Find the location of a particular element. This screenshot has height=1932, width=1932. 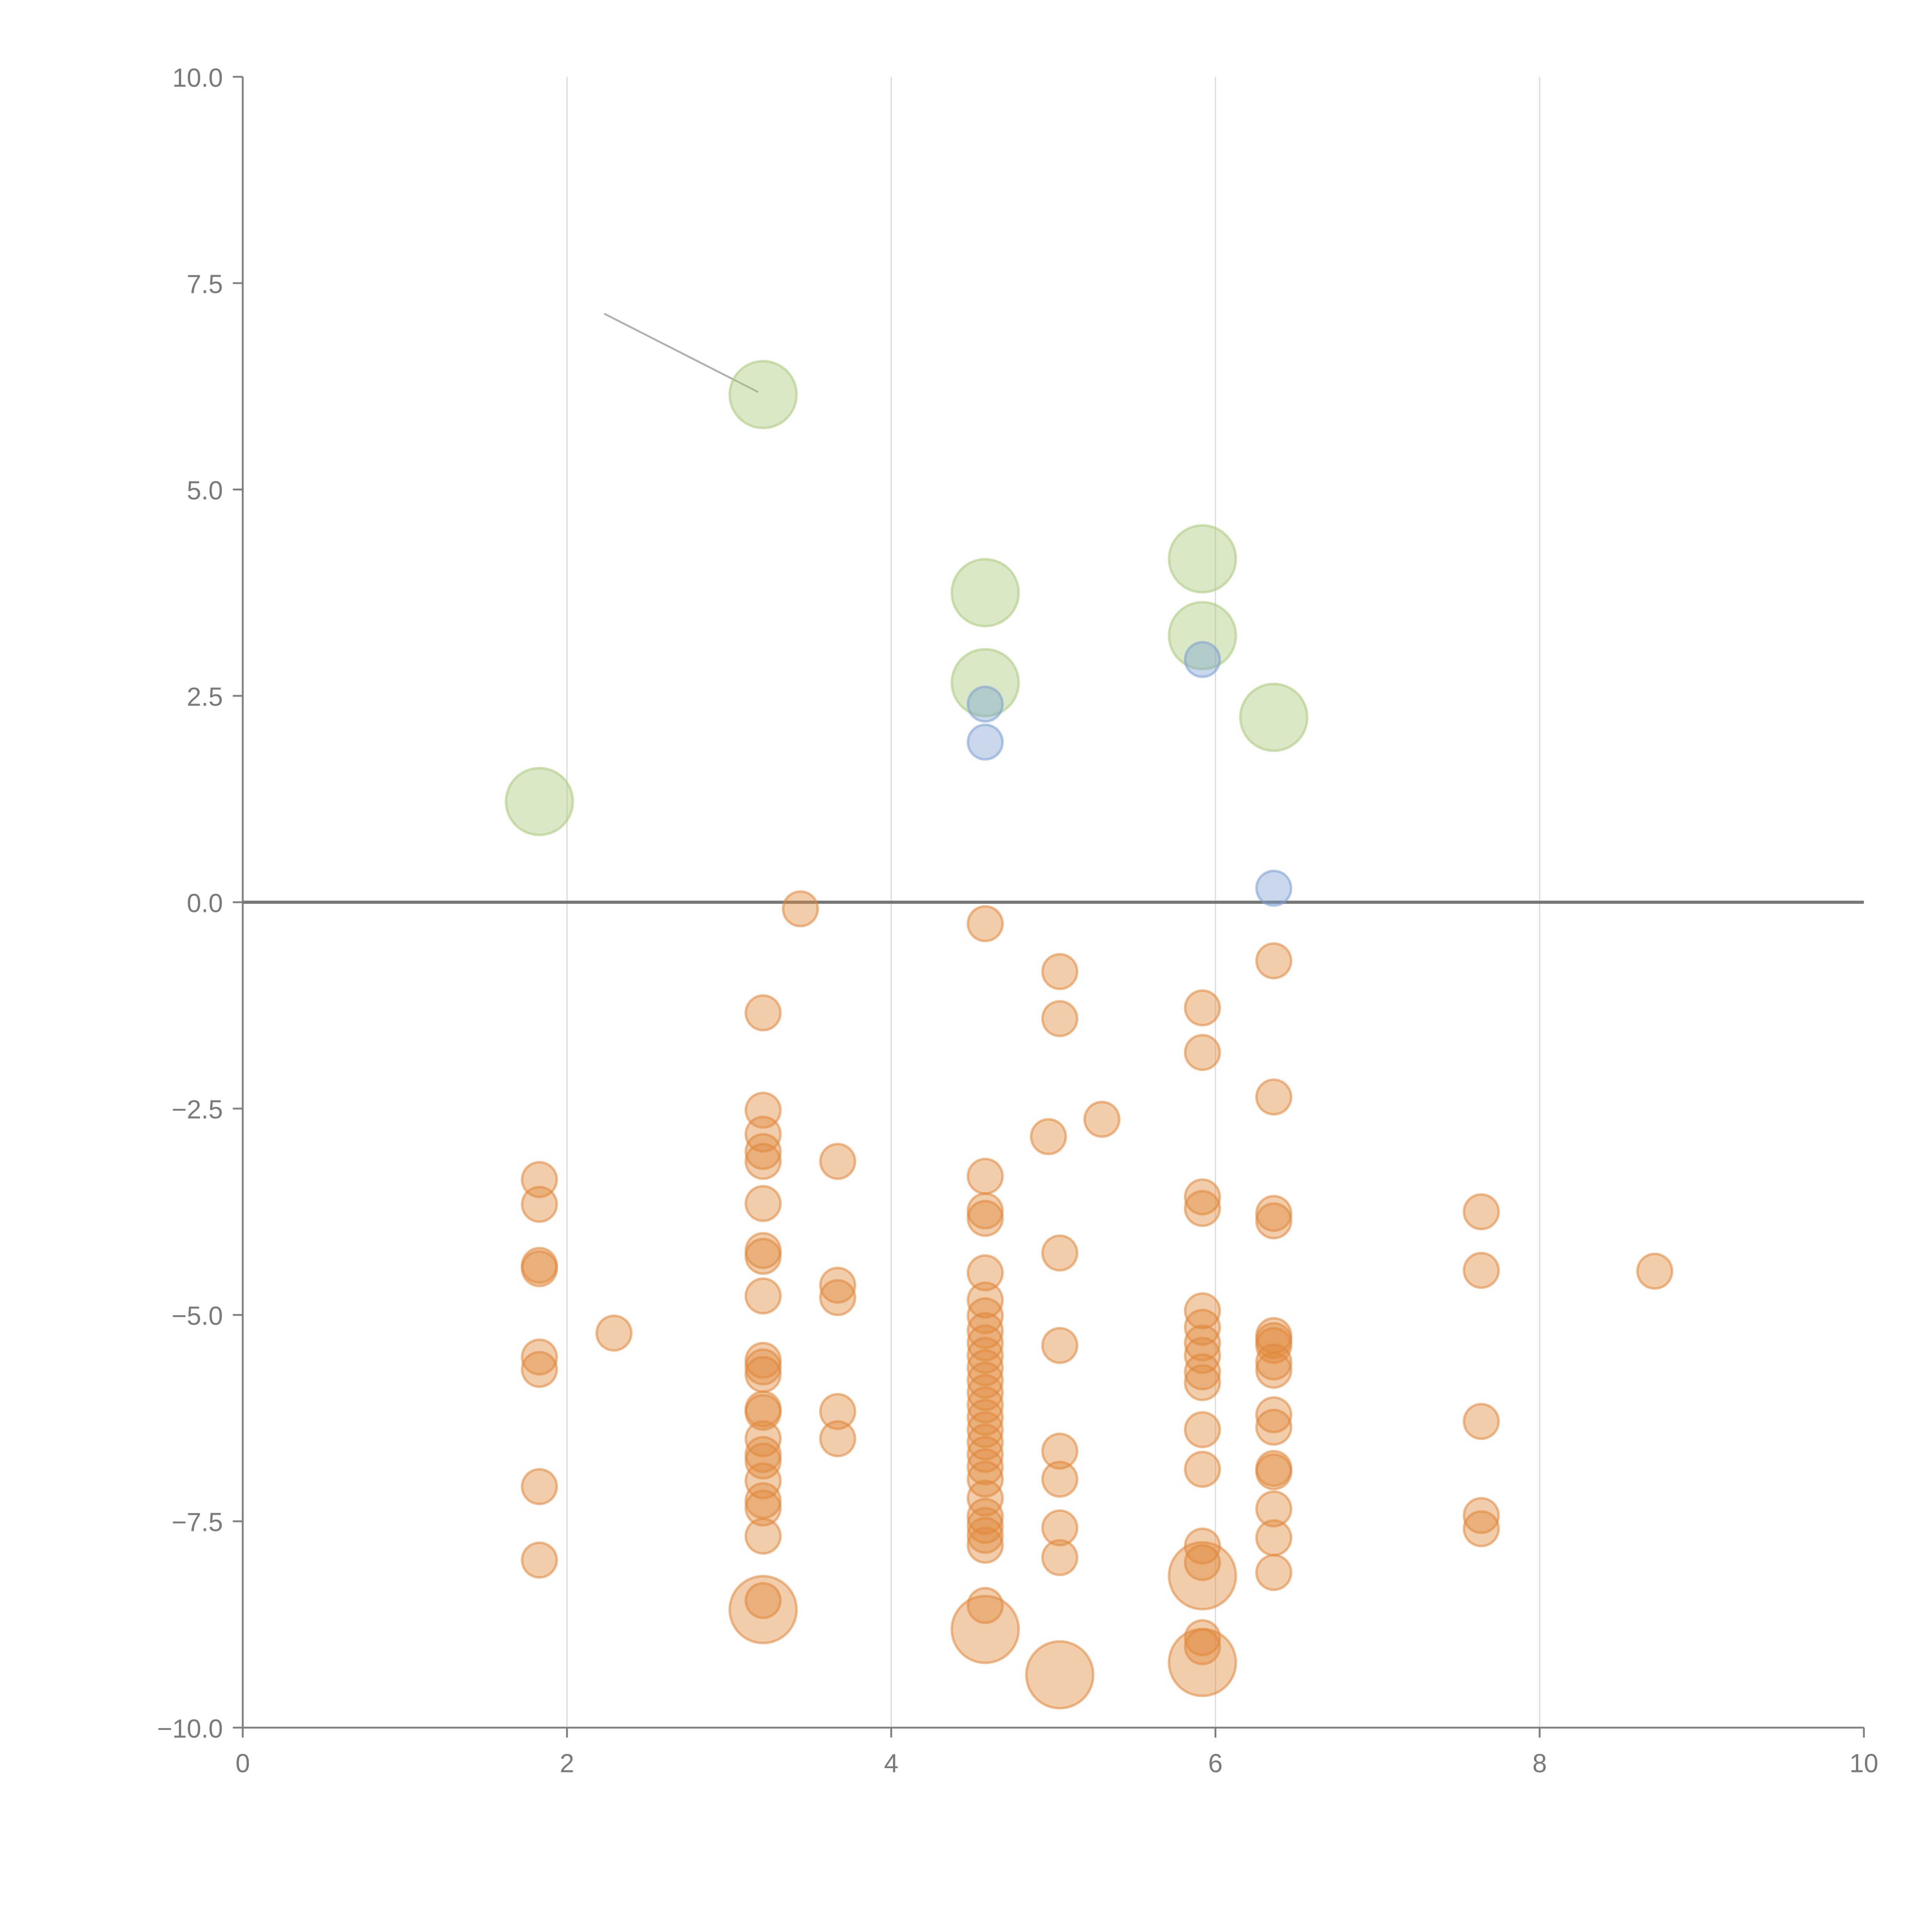

y-tick-label: 0.0 is located at coordinates (205, 904).